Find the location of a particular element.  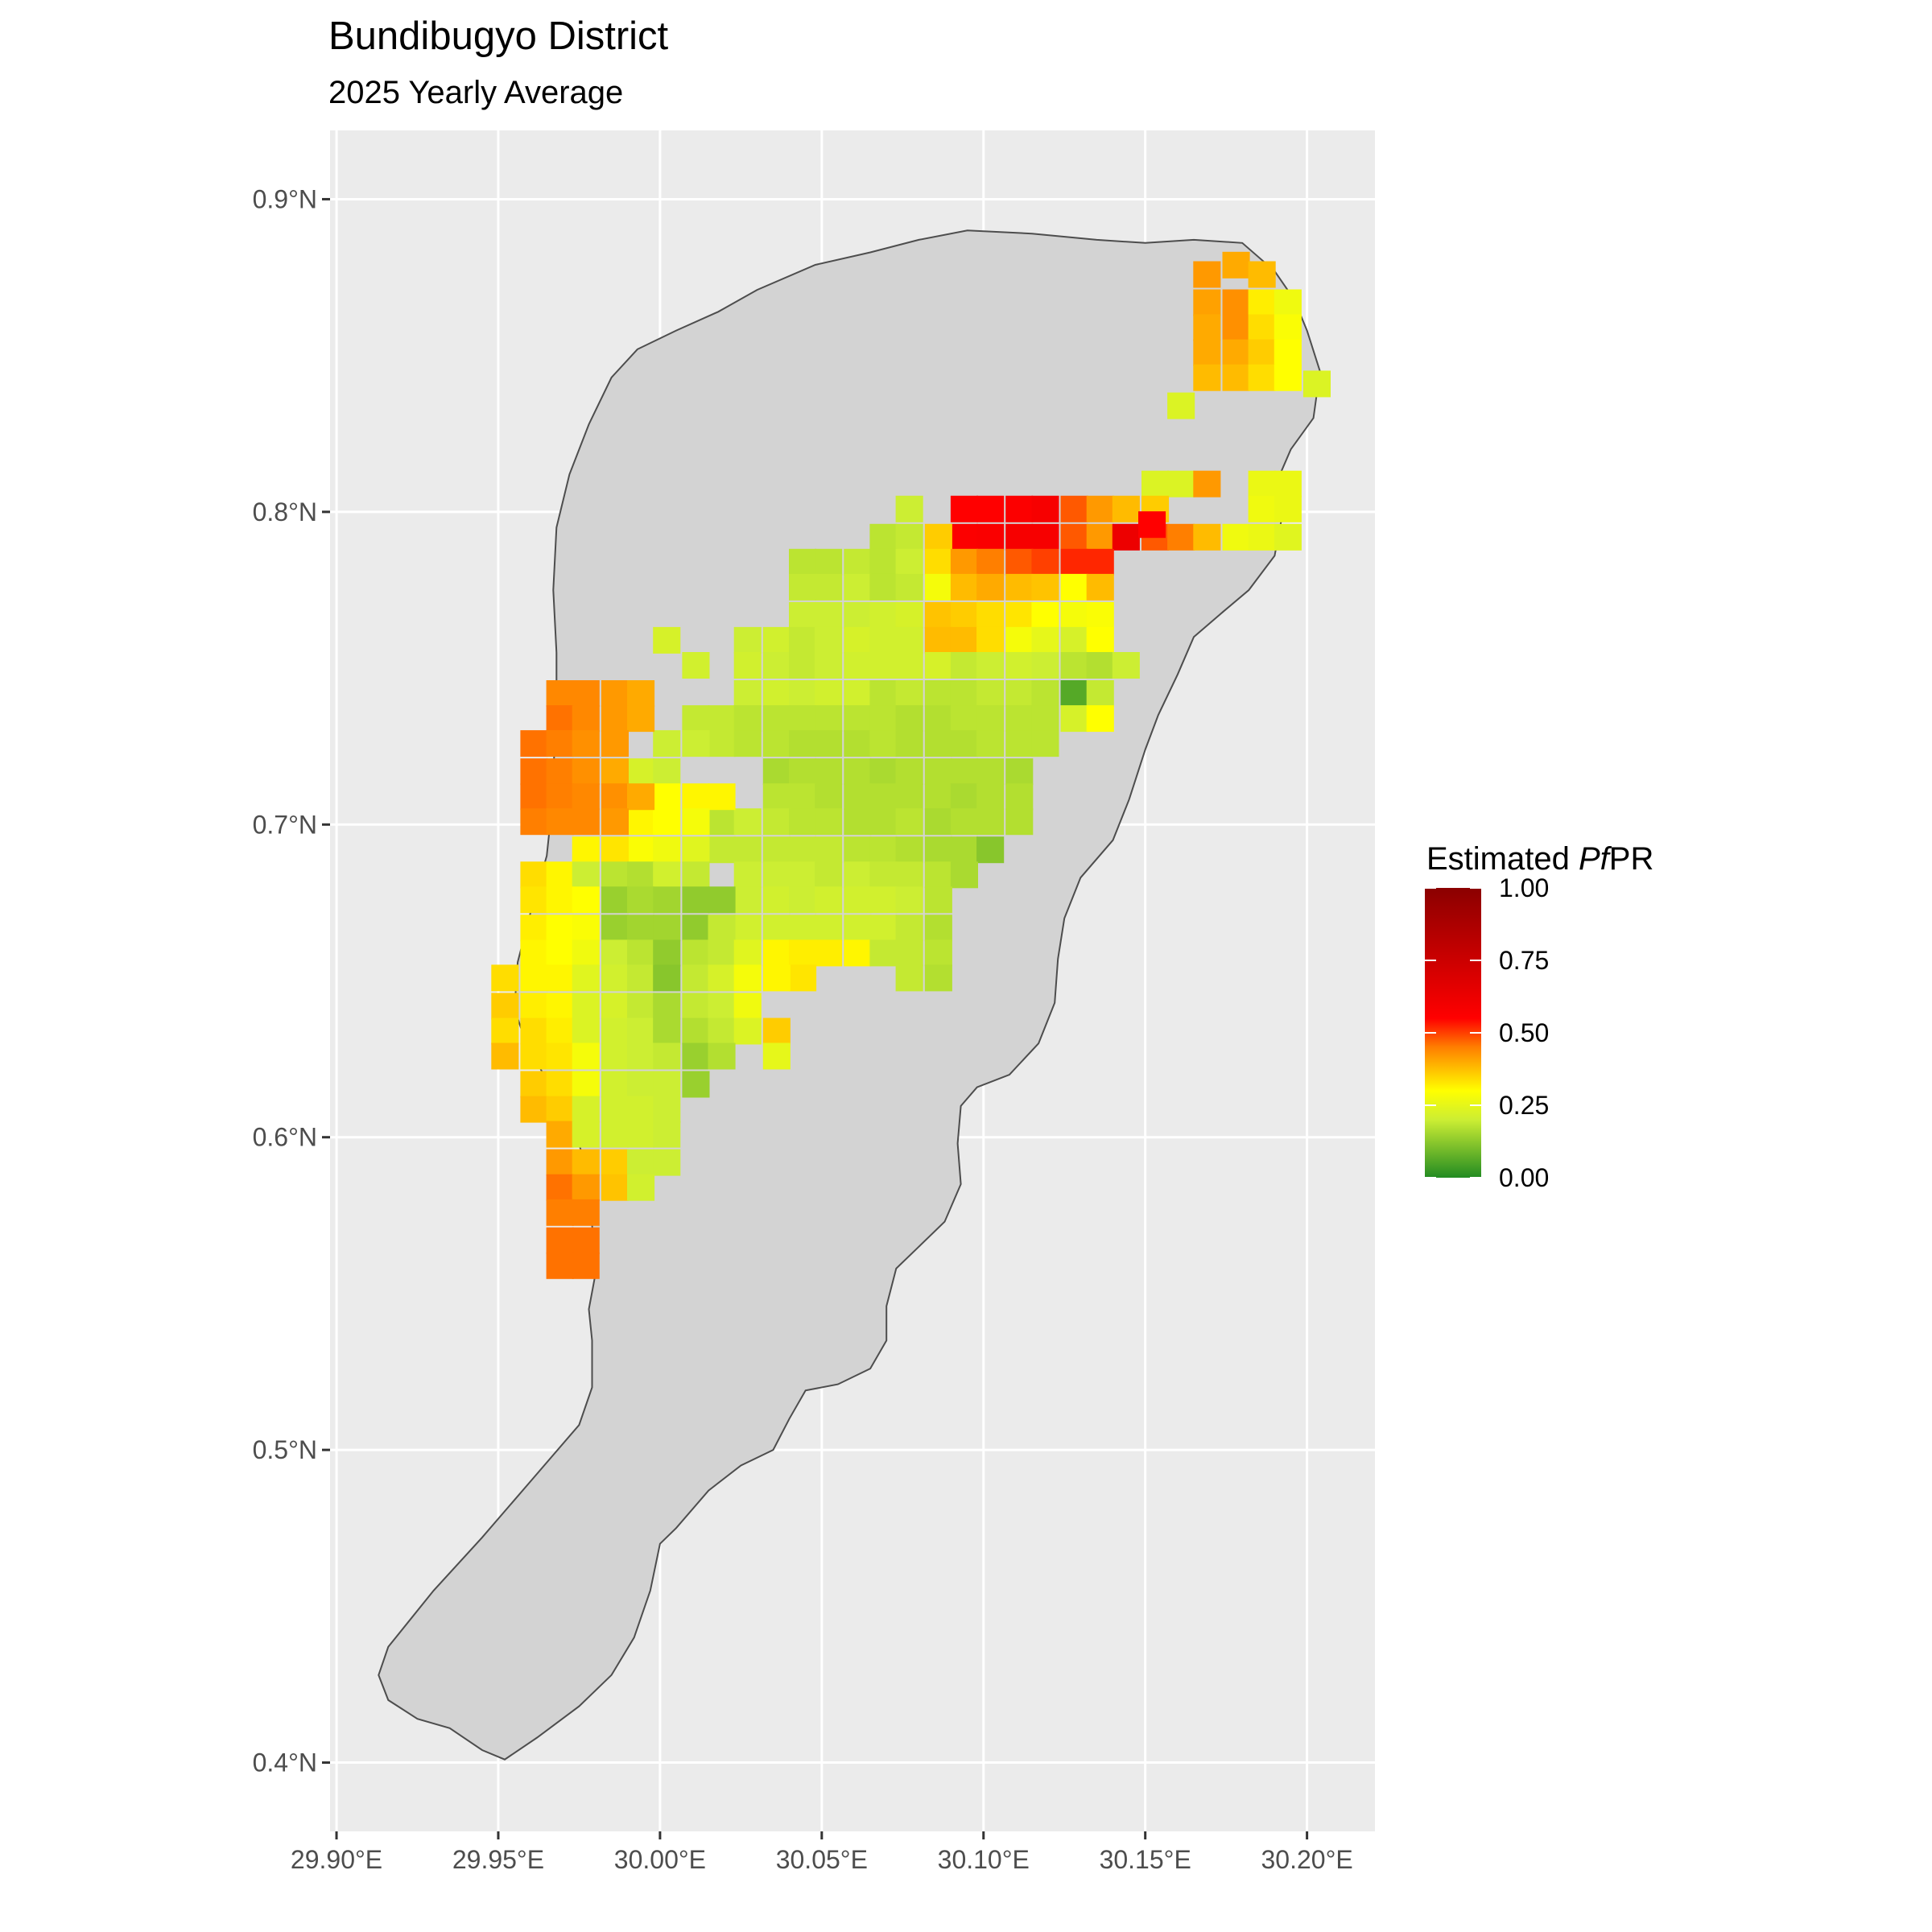

legend-label: 1.00 is located at coordinates (1524, 887).